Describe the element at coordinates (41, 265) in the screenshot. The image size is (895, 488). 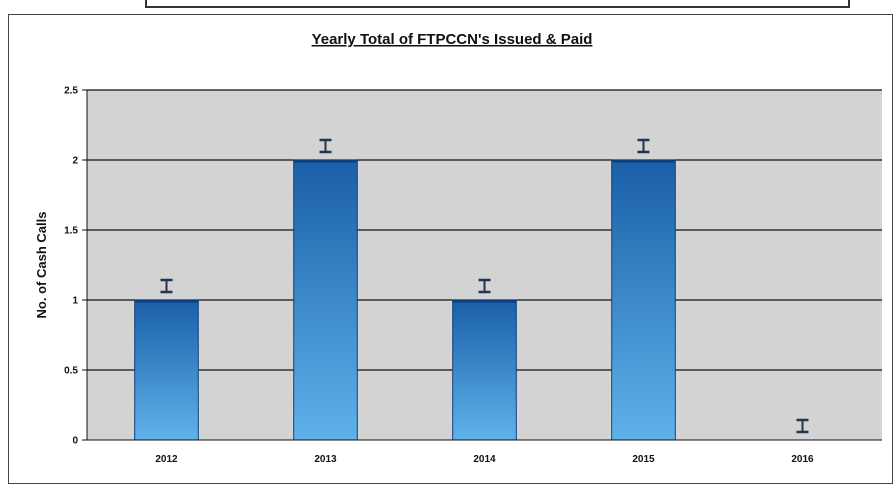
I see `y-axis-label: No. of Cash Calls` at that location.